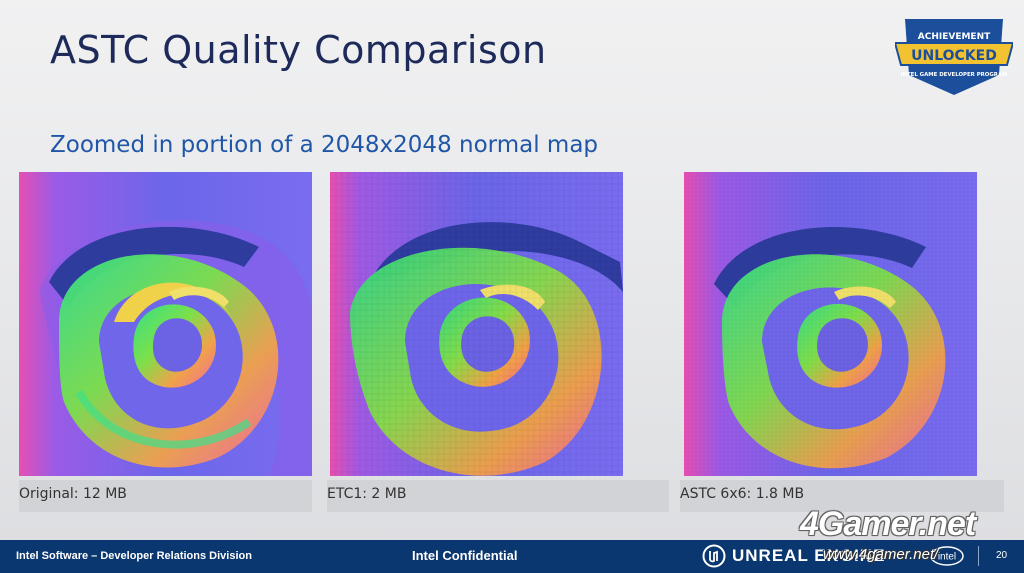  I want to click on caption-bar-astc: ASTC 6x6: 1.8 MB, so click(842, 496).